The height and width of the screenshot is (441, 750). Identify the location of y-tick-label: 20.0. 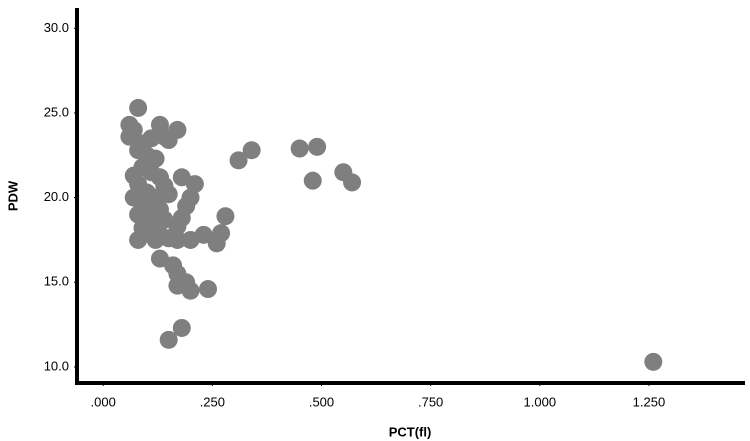
(56, 196).